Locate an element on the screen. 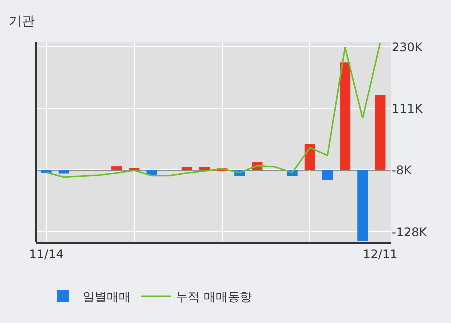 The image size is (451, 323). x-tick-label: 12/11 is located at coordinates (380, 254).